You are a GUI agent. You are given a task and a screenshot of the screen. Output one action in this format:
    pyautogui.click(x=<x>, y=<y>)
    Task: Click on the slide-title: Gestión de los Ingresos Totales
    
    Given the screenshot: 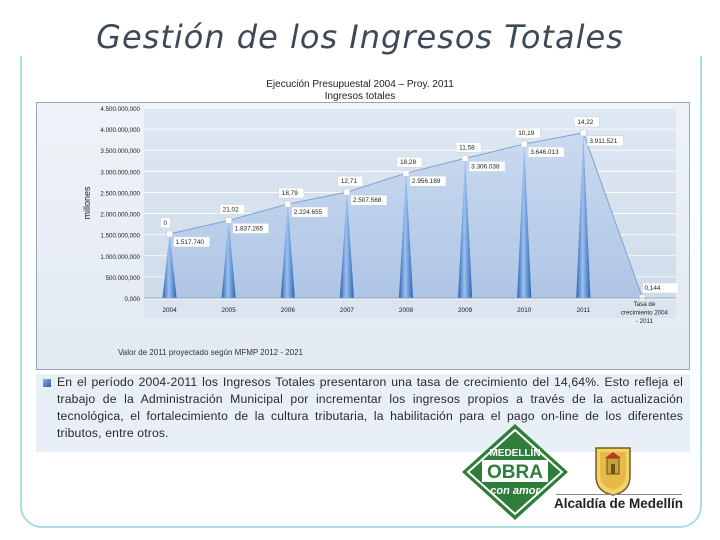 What is the action you would take?
    pyautogui.click(x=360, y=37)
    